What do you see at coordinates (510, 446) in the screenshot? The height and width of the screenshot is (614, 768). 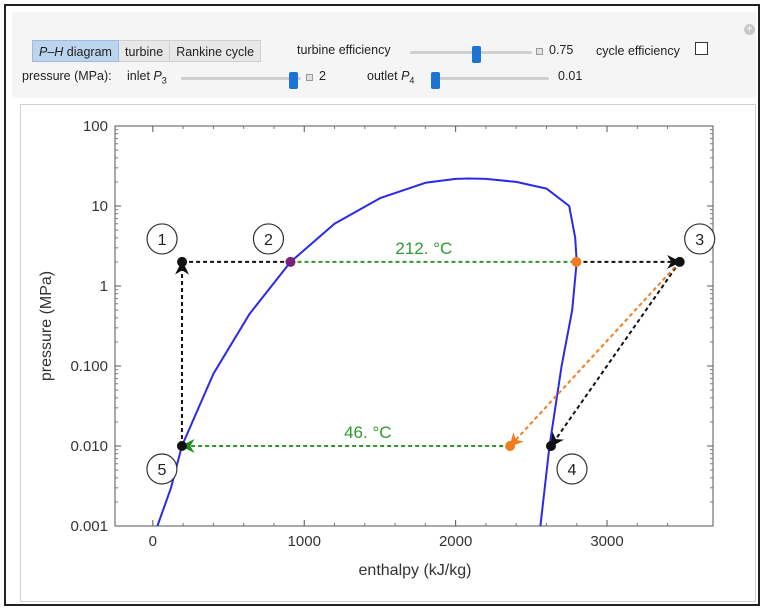 I see `state-point-isentropic-exit` at bounding box center [510, 446].